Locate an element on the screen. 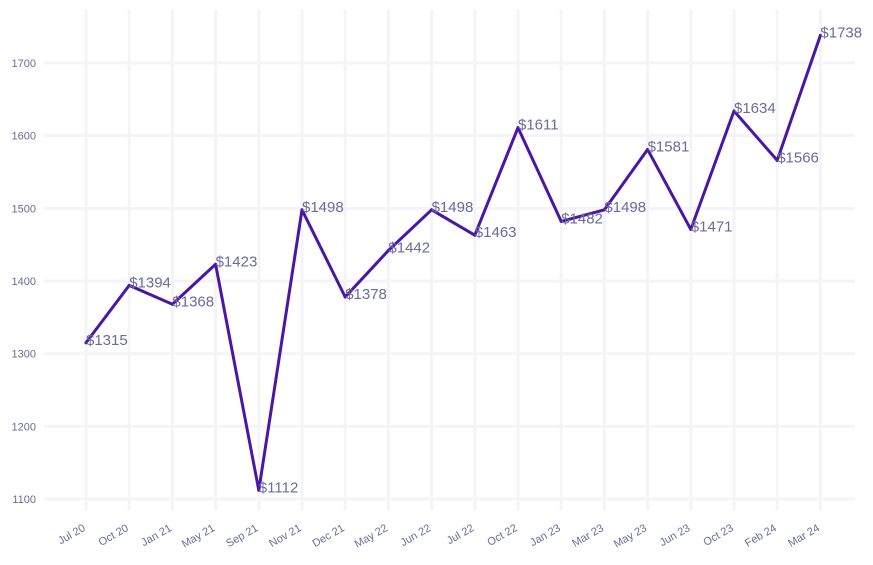 This screenshot has width=873, height=565. x-tick-label: Jan 23 is located at coordinates (545, 535).